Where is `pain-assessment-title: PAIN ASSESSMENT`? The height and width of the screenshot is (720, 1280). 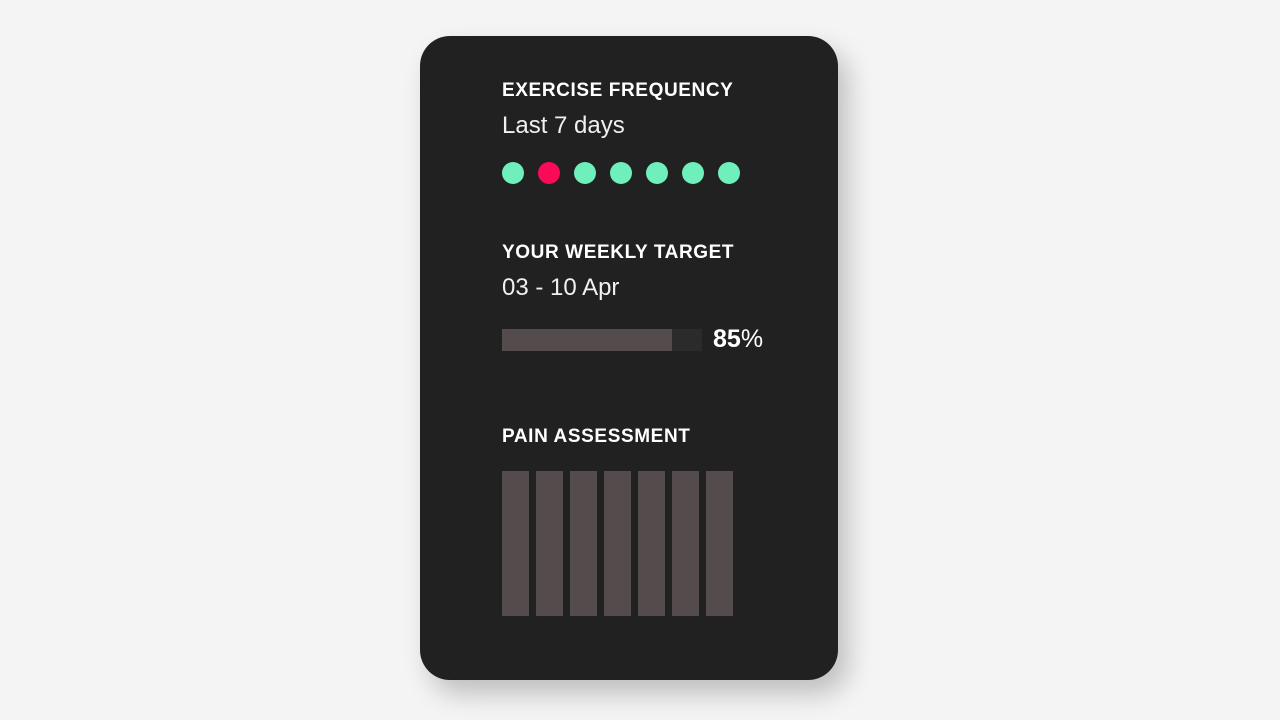 pain-assessment-title: PAIN ASSESSMENT is located at coordinates (596, 436).